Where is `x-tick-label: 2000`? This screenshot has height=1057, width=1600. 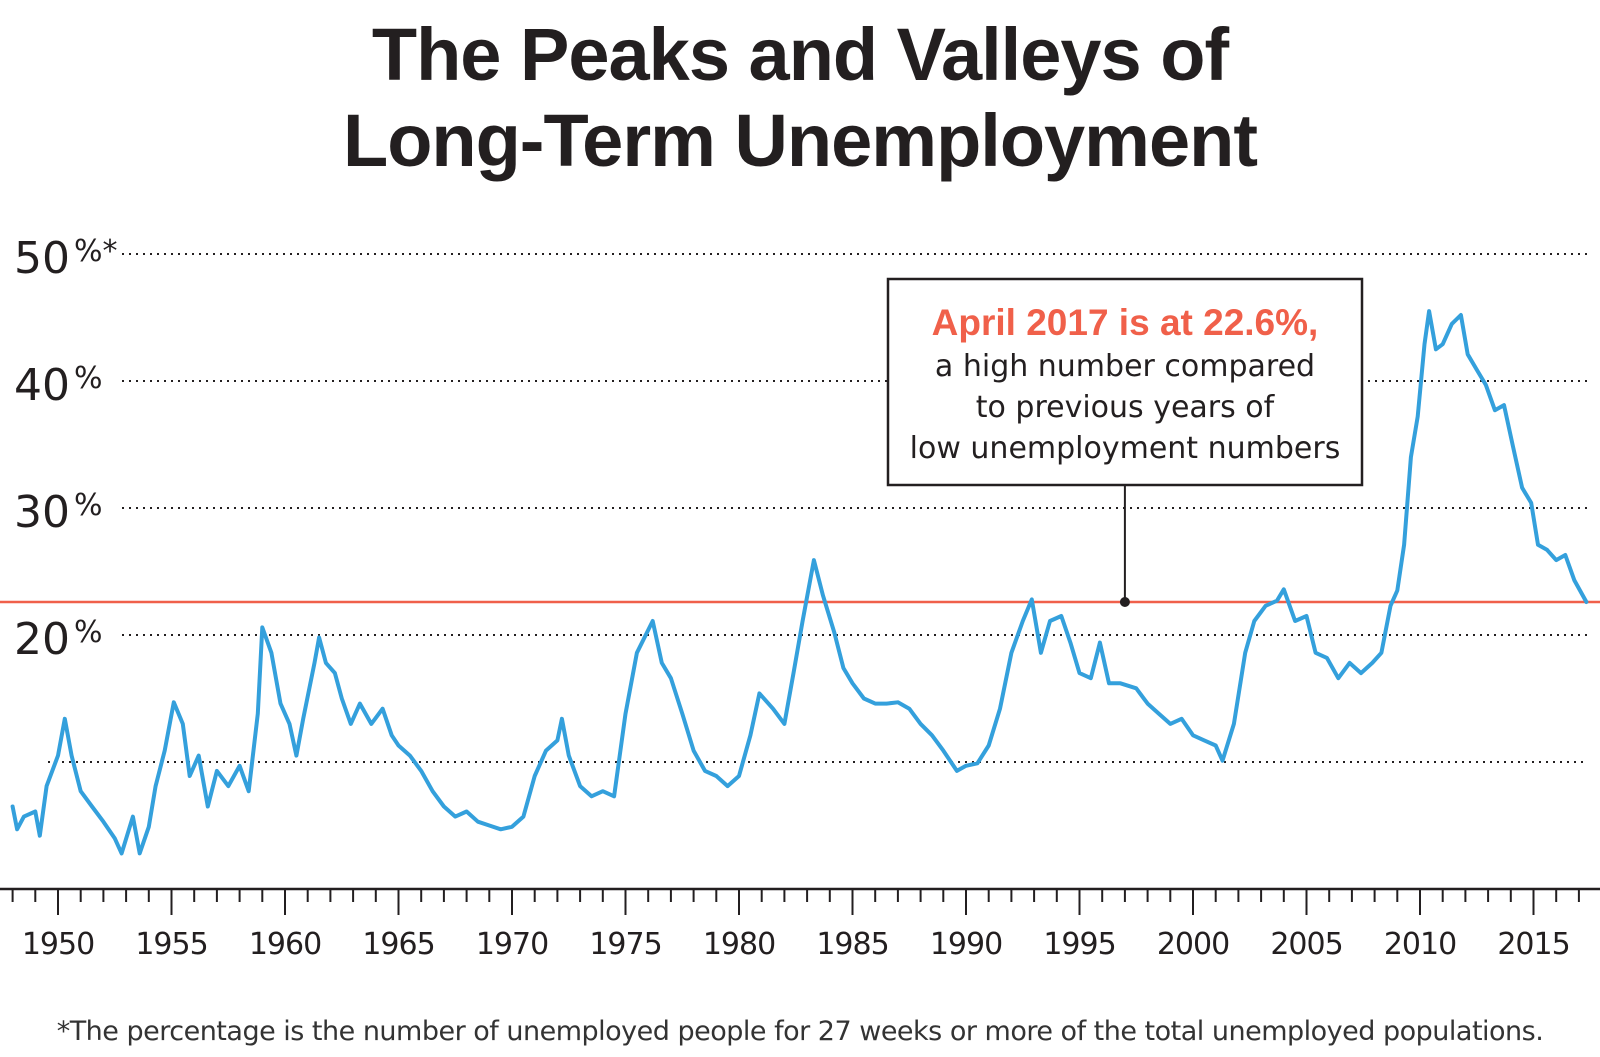
x-tick-label: 2000 is located at coordinates (1193, 944).